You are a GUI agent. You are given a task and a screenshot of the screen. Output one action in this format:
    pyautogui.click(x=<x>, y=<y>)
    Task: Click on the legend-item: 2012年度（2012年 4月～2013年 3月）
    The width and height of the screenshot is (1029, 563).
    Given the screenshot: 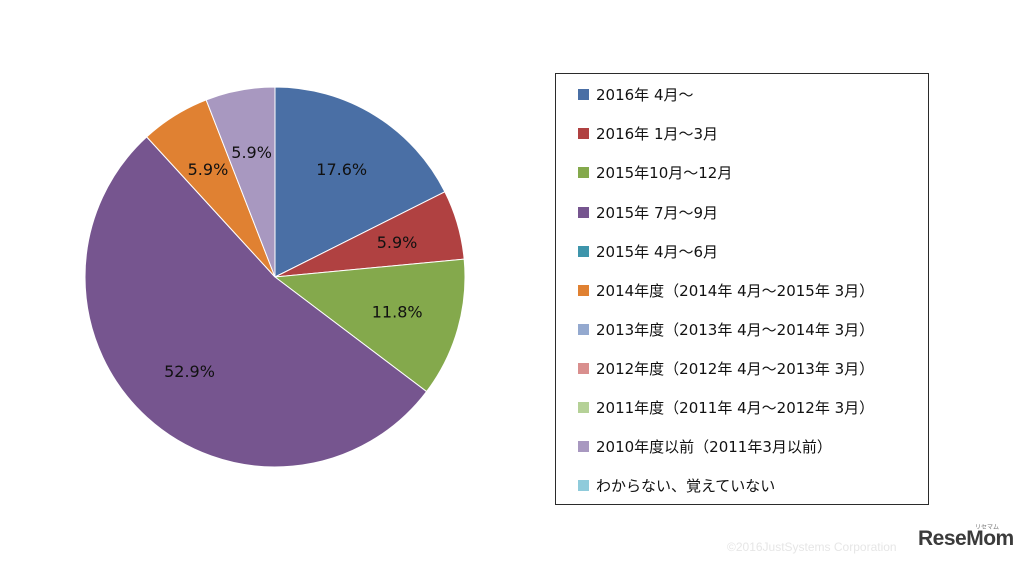 What is the action you would take?
    pyautogui.click(x=726, y=368)
    